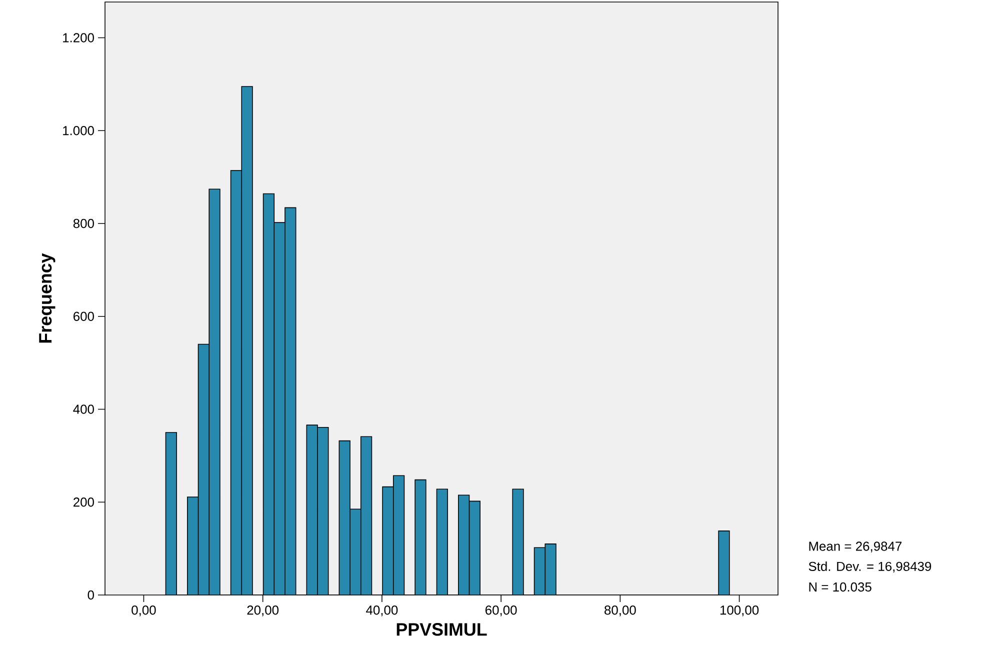 This screenshot has width=984, height=672. I want to click on x-tick-label: 80,00, so click(620, 611).